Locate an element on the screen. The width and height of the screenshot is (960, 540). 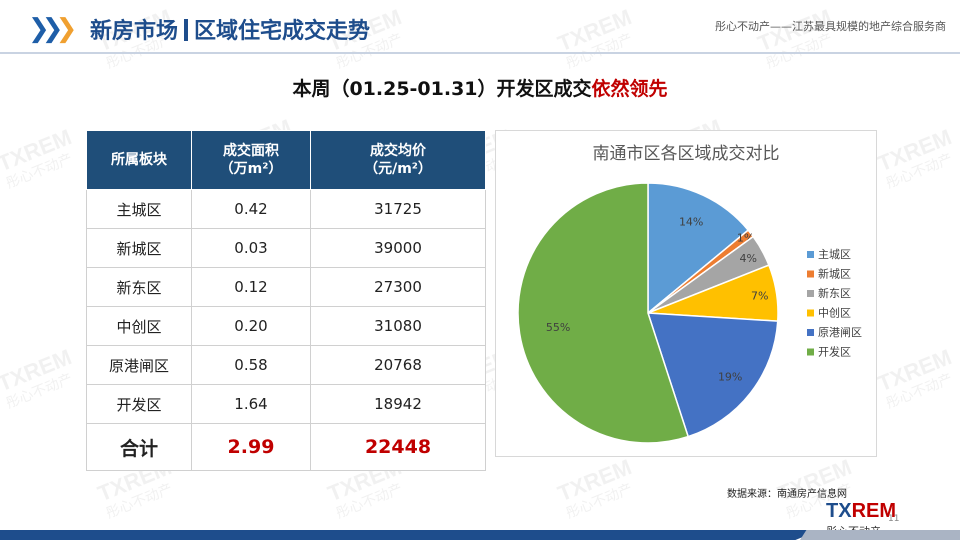
col-header-district: 所属板块 is located at coordinates (139, 160).